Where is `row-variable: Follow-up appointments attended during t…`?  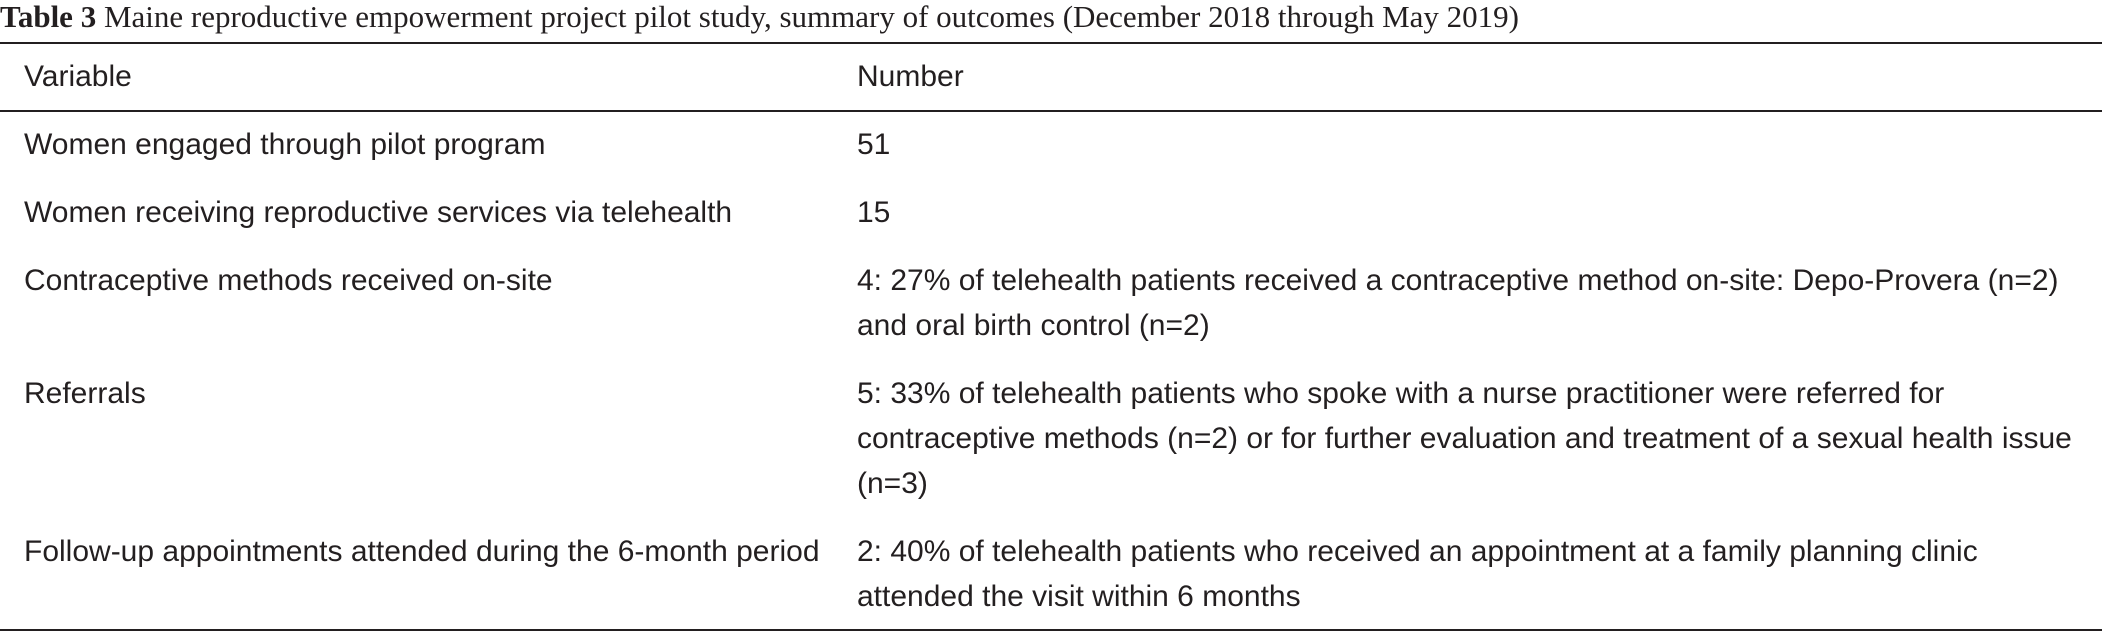
row-variable: Follow-up appointments attended during t… is located at coordinates (422, 551).